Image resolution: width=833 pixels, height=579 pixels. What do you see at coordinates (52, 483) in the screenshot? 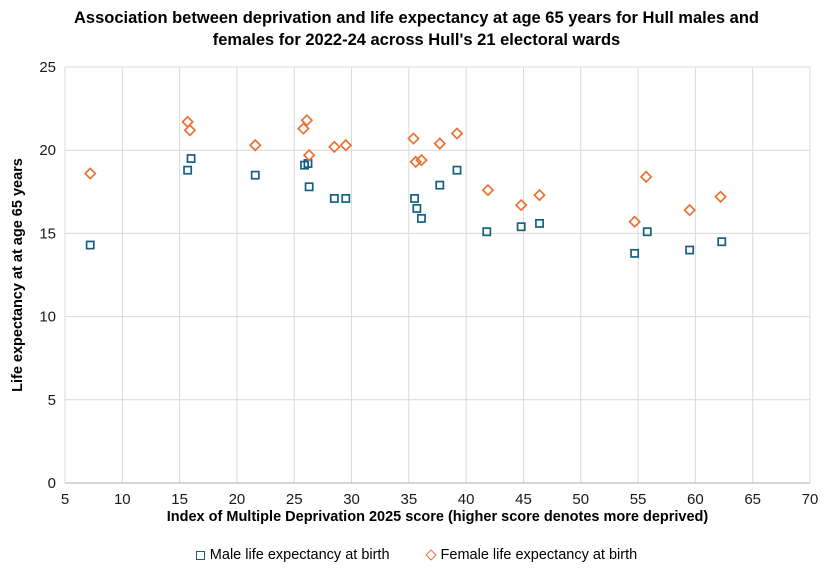
I see `y-tick-label: 0` at bounding box center [52, 483].